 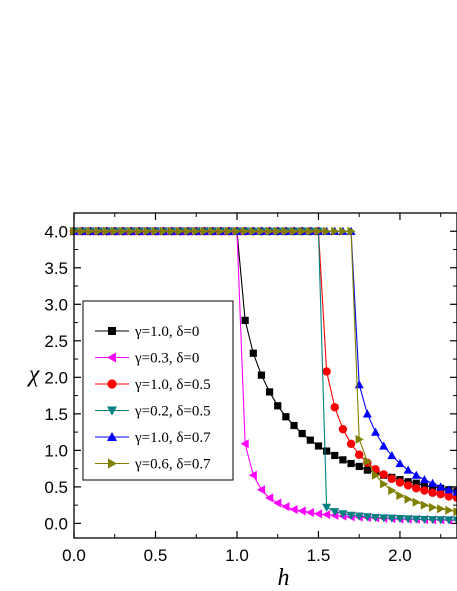 I want to click on legend-label: γ=0.2, δ=0.5, so click(x=172, y=412).